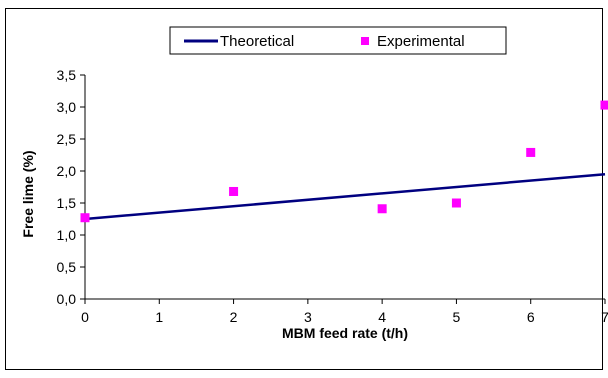 The image size is (608, 378). I want to click on y-tick-label: 0,0, so click(67, 299).